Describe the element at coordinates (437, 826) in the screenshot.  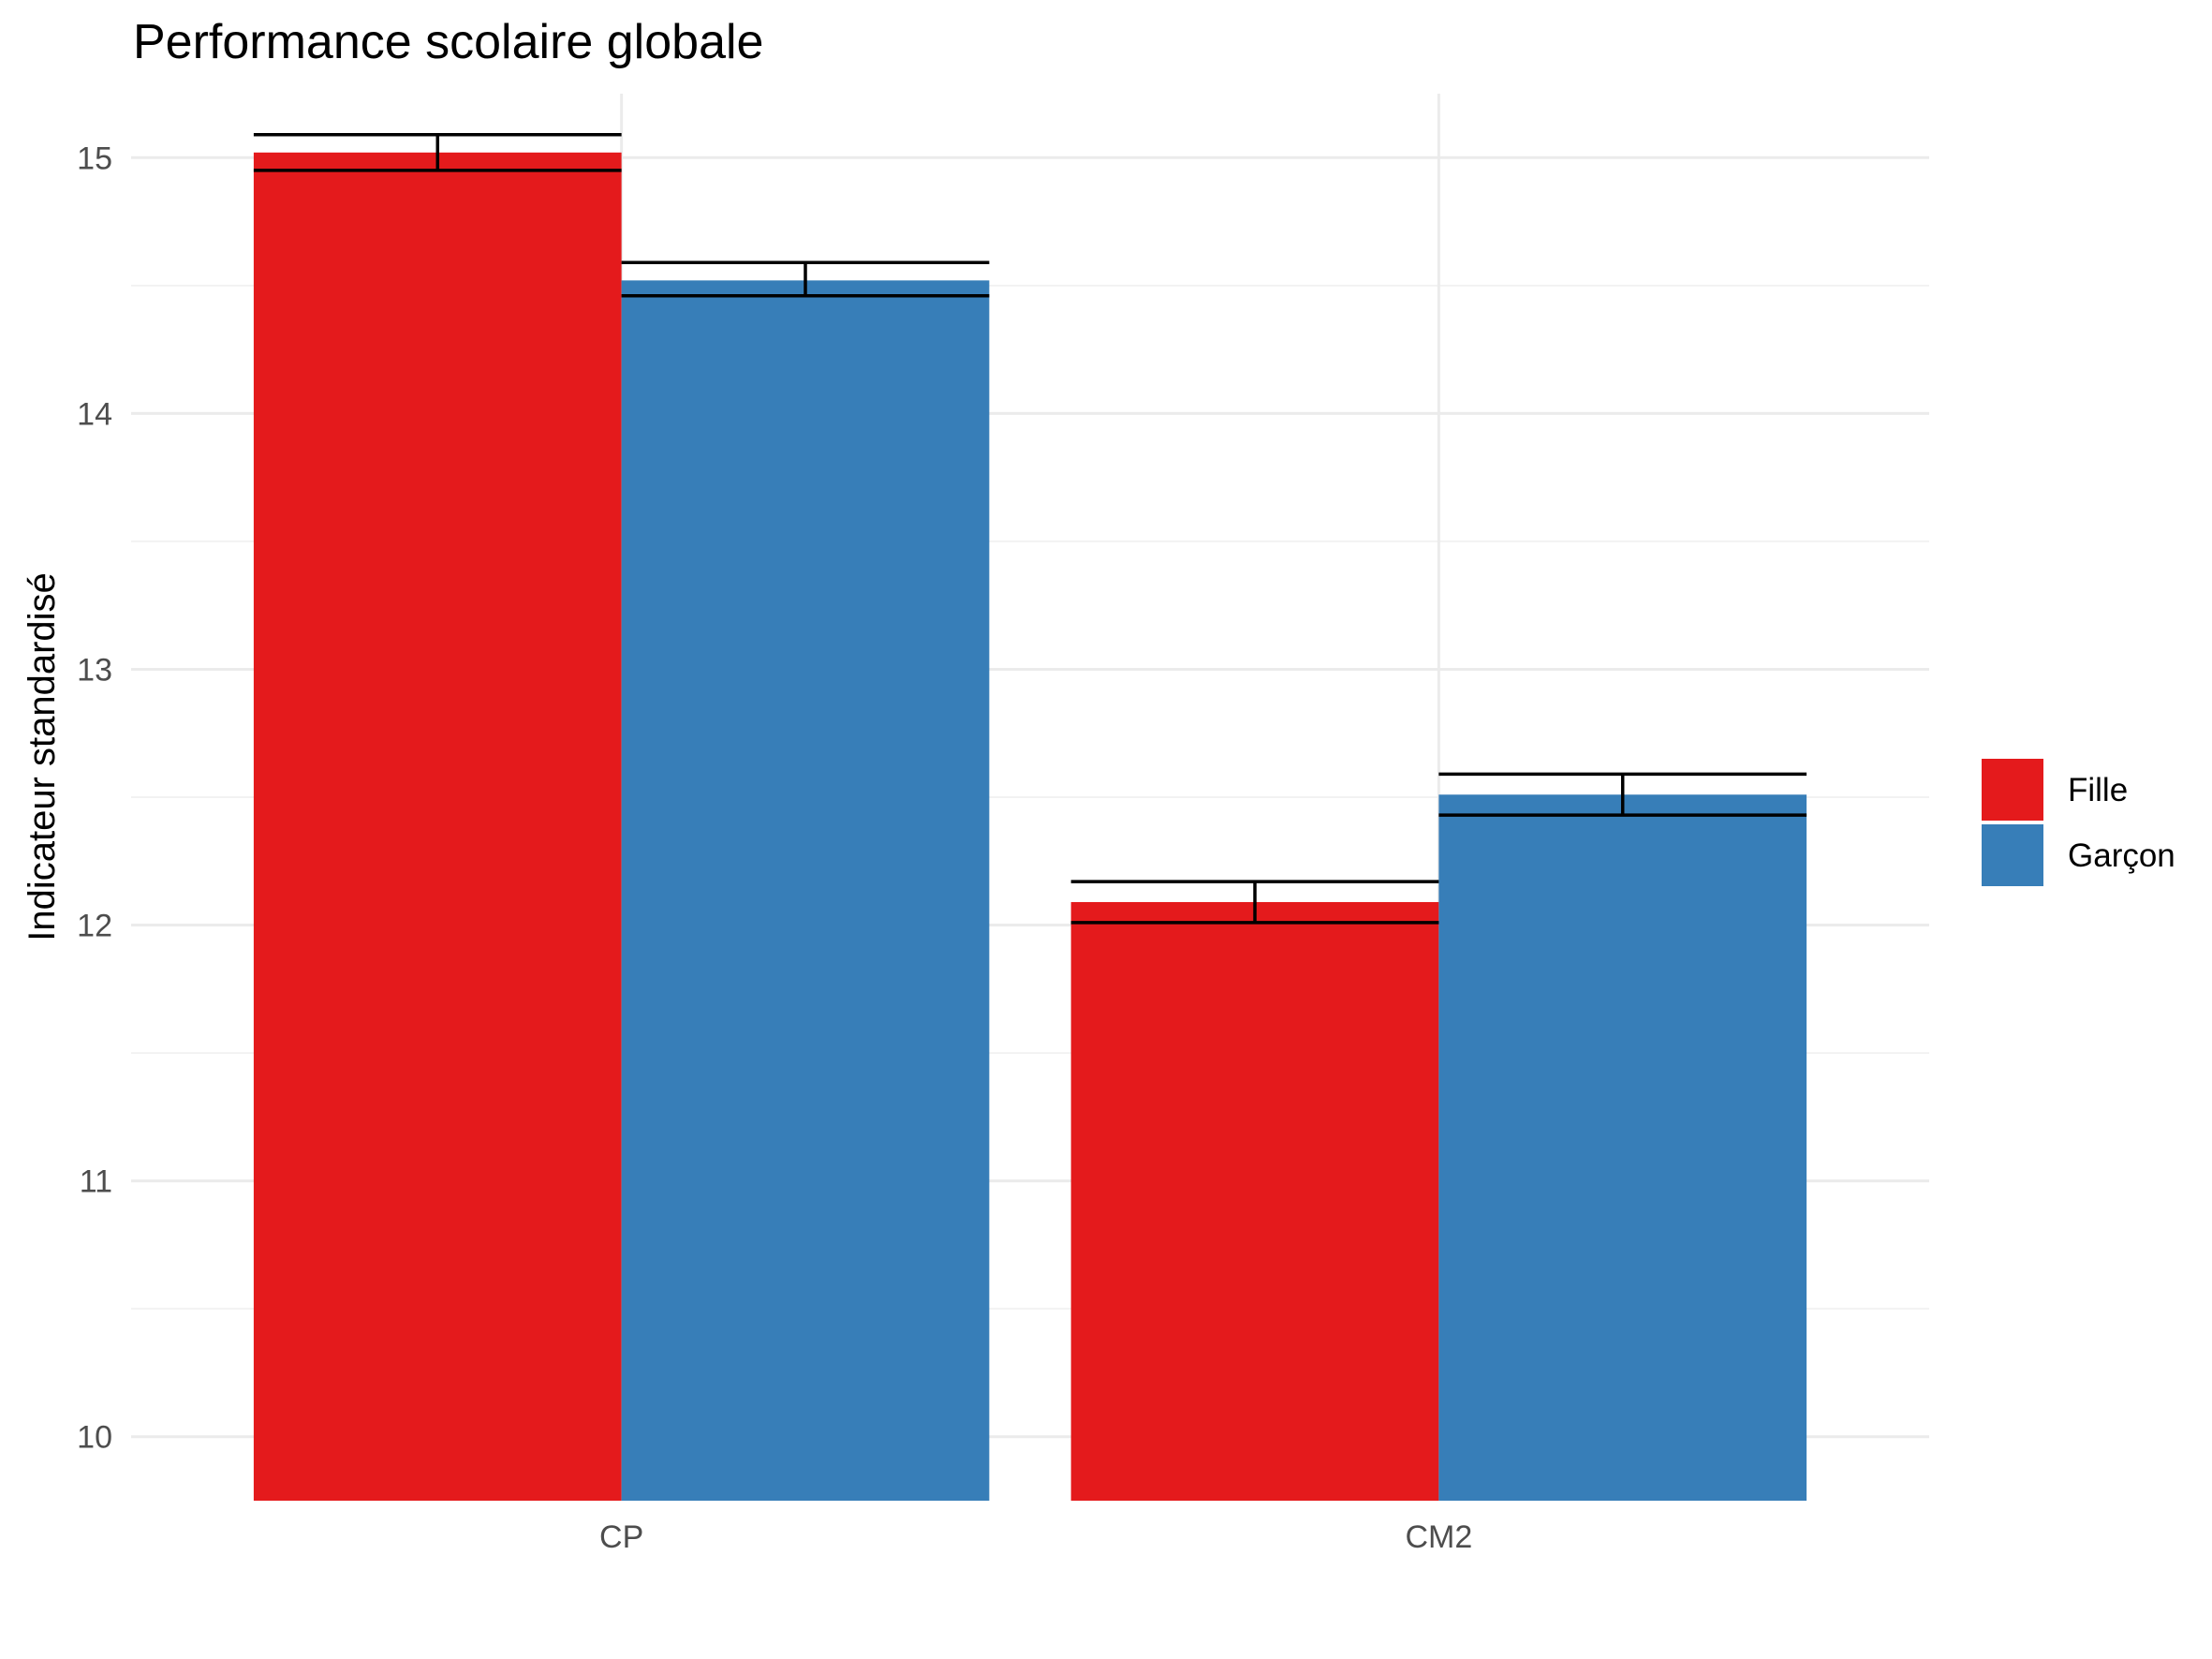
I see `bar-fille-cp` at that location.